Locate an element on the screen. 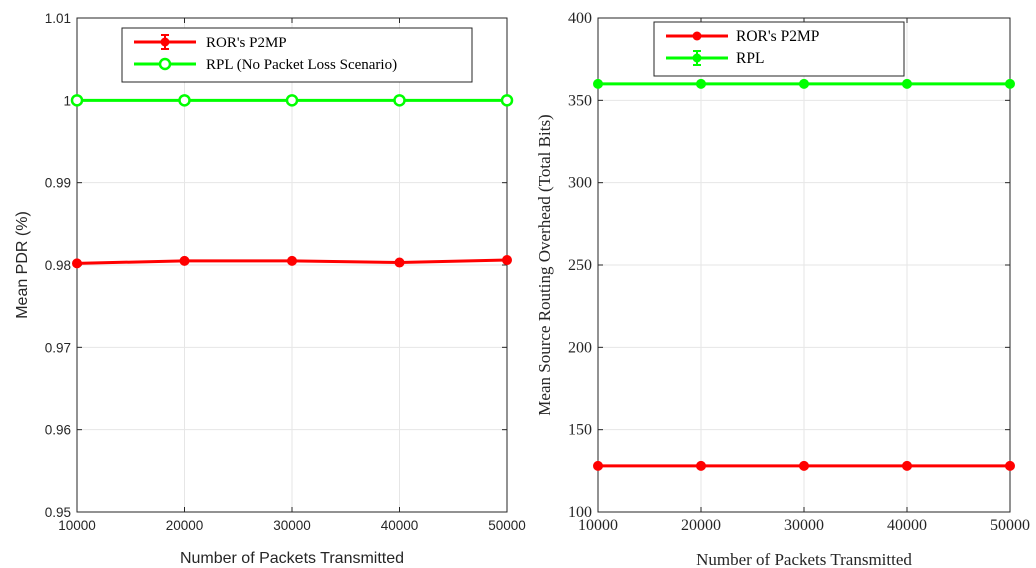  legend-label: RPL is located at coordinates (750, 58).